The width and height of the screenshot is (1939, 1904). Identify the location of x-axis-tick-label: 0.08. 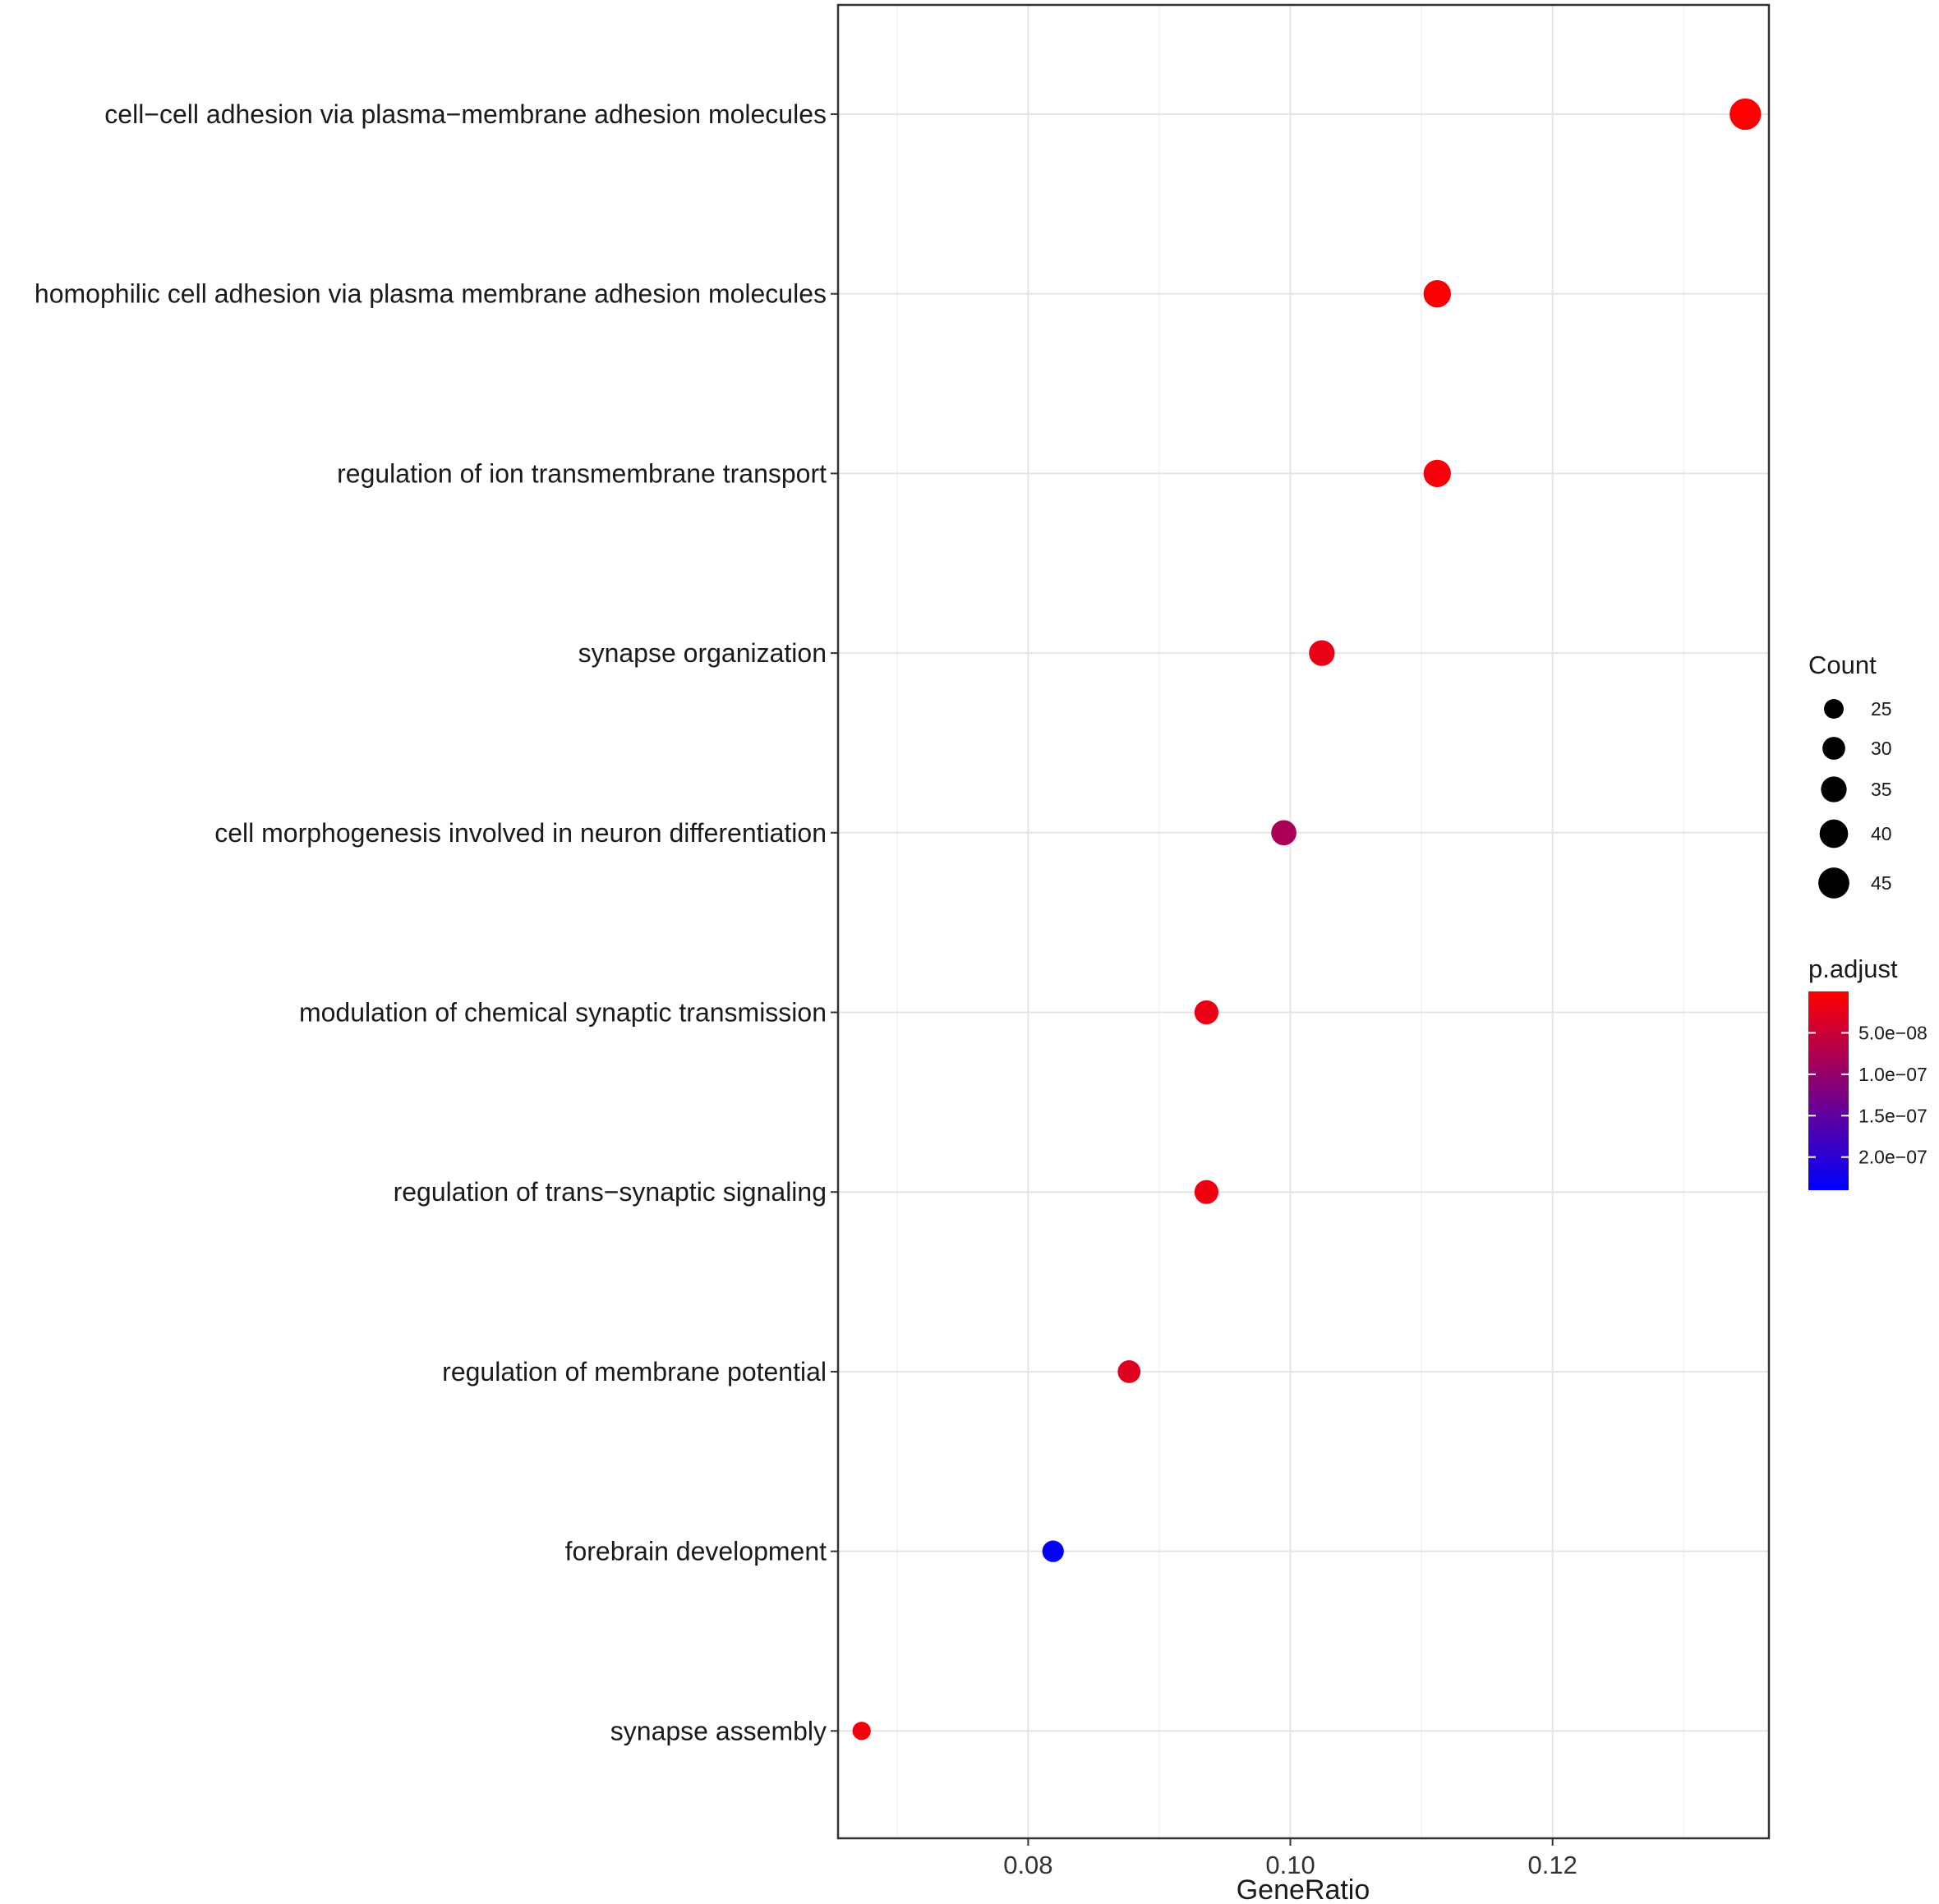
(1027, 1865).